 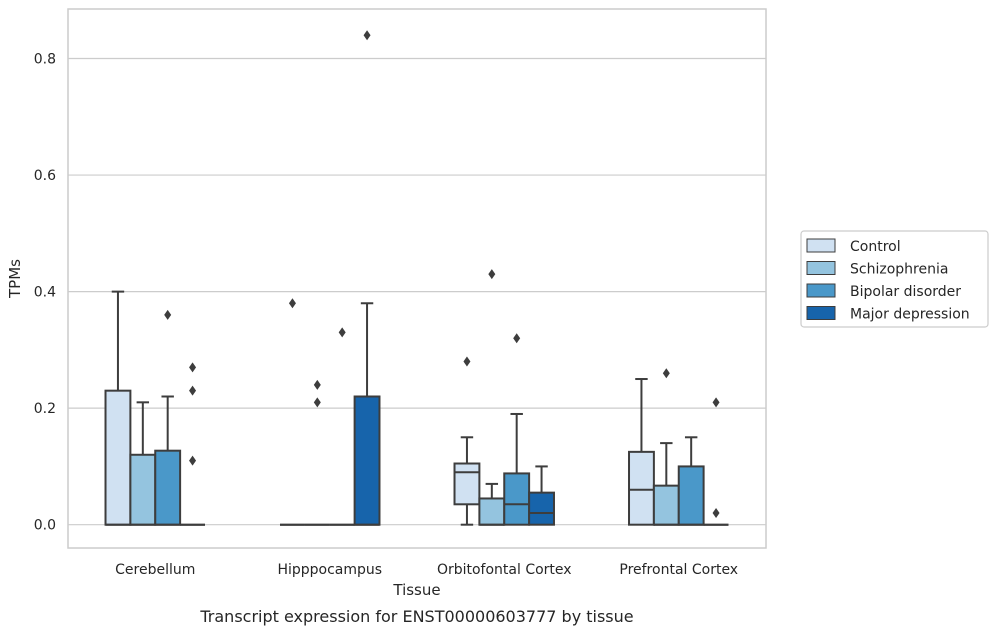 What do you see at coordinates (45, 409) in the screenshot?
I see `y-tick-label: 0.2` at bounding box center [45, 409].